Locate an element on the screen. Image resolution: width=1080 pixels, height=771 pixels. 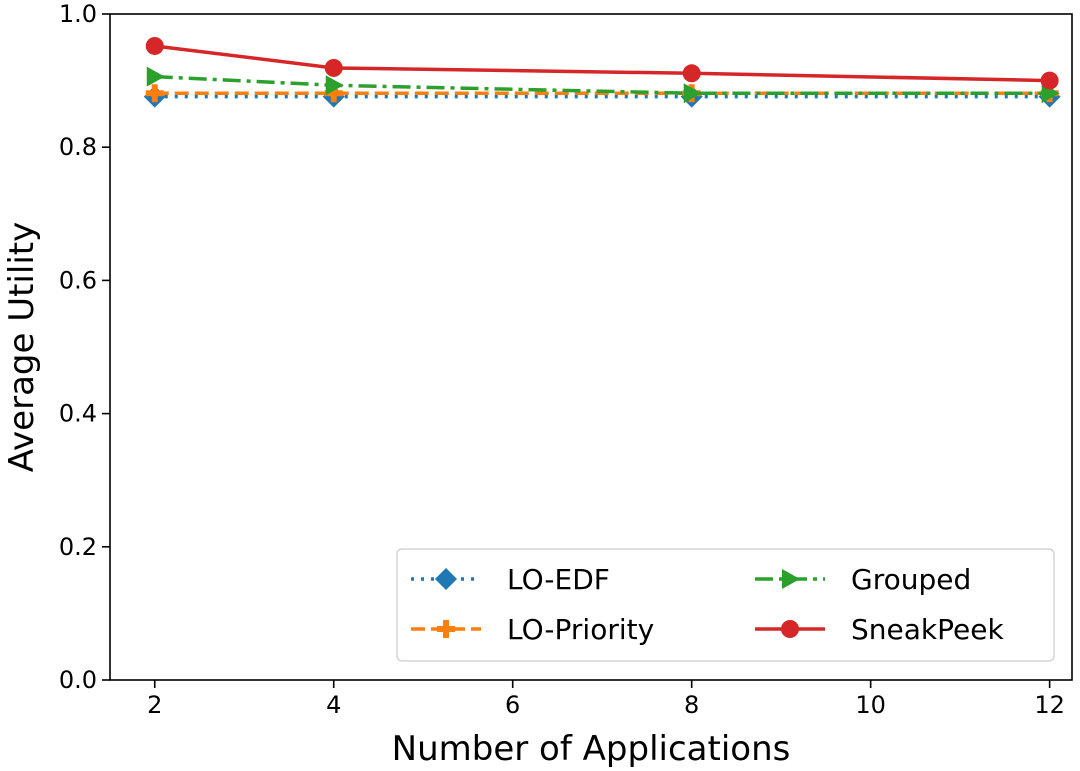
x-tick-label: 8 is located at coordinates (691, 705).